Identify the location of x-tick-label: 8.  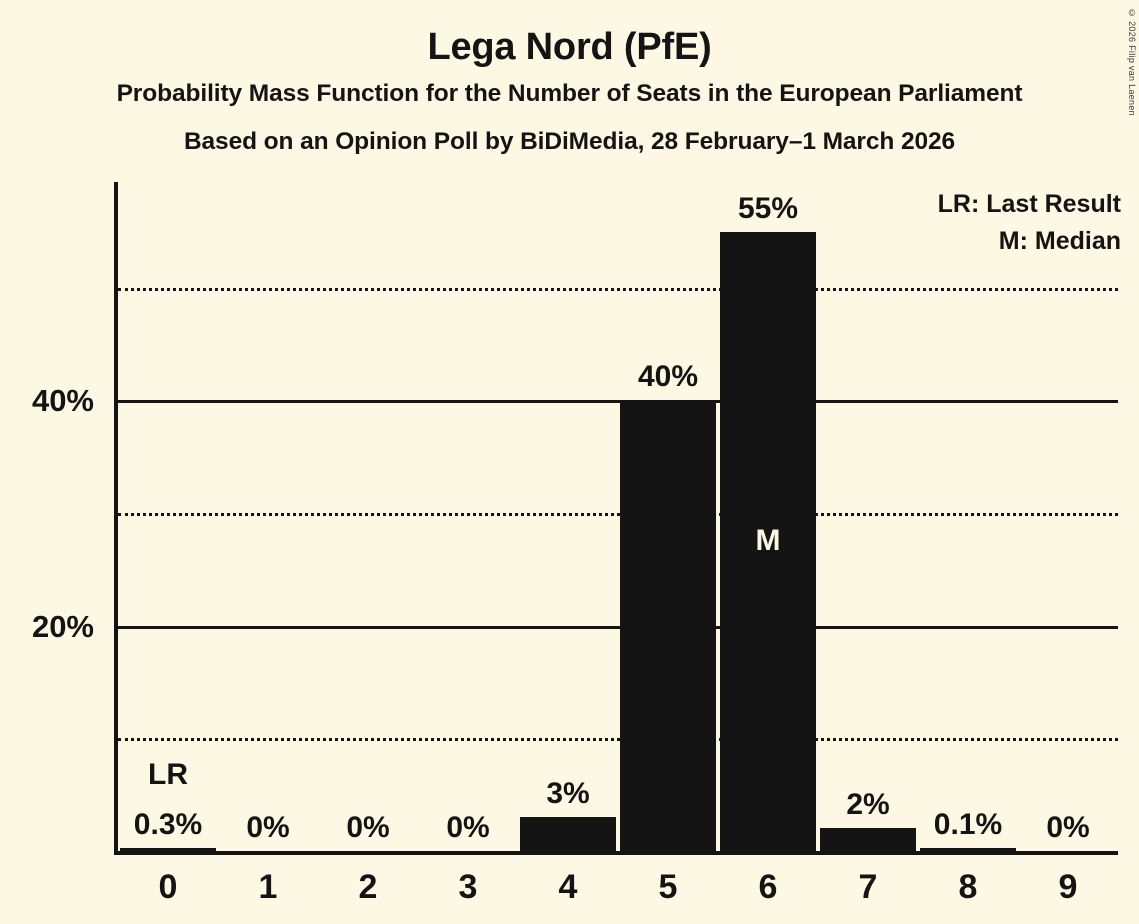
(968, 887).